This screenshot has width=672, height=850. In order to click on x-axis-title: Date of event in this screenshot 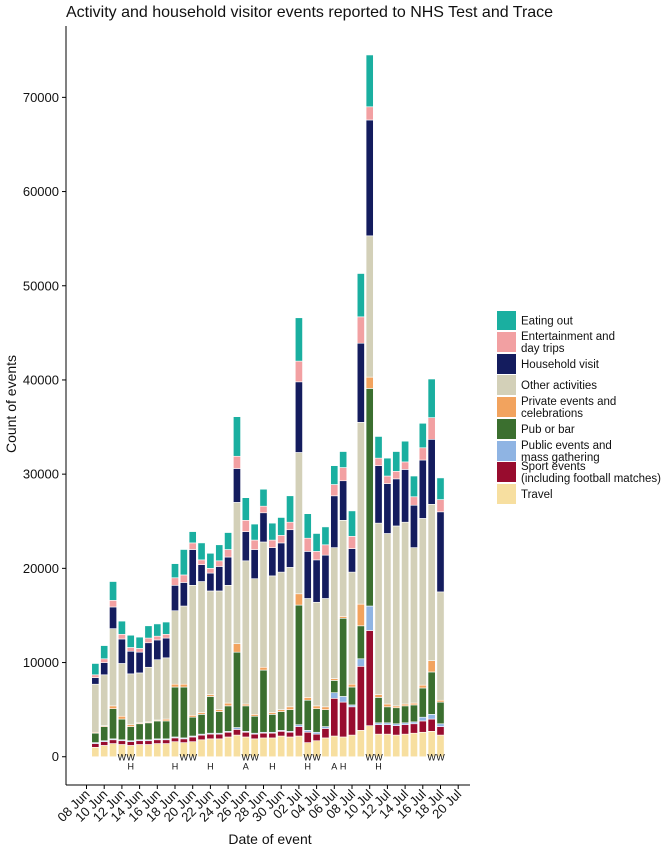, I will do `click(269, 839)`.